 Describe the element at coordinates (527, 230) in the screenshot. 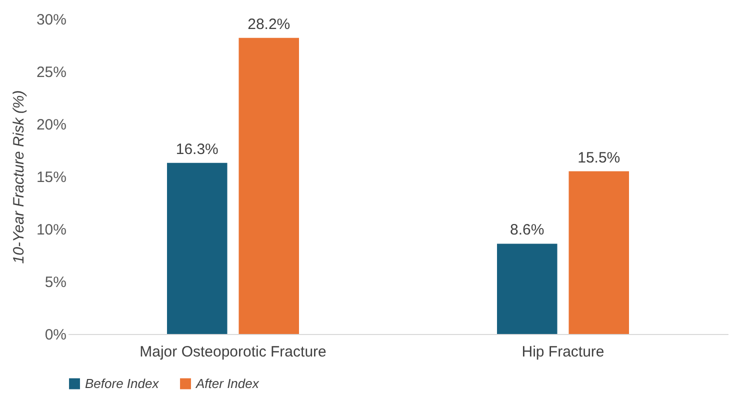

I see `data-label: 8.6%` at that location.